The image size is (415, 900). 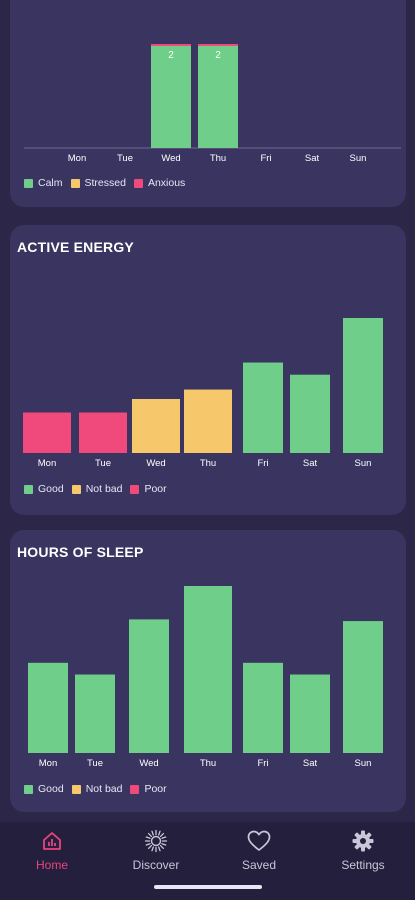 What do you see at coordinates (156, 865) in the screenshot?
I see `nav-label: Discover` at bounding box center [156, 865].